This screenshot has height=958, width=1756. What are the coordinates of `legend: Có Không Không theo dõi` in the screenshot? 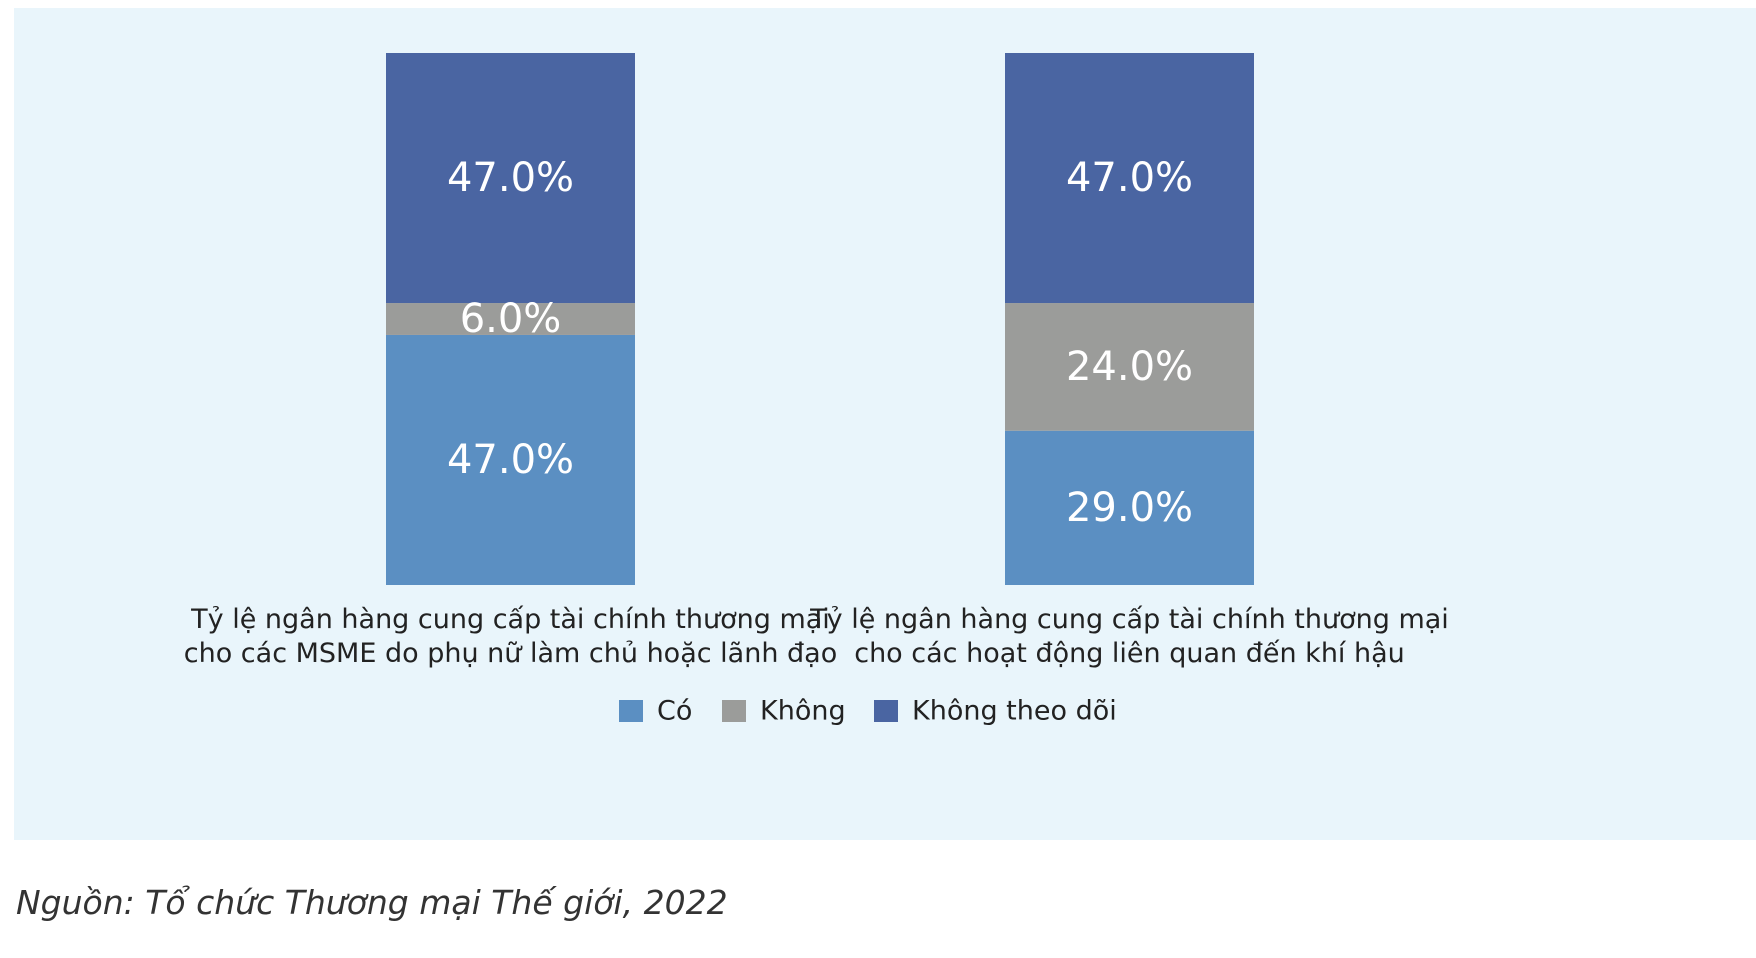 It's located at (868, 711).